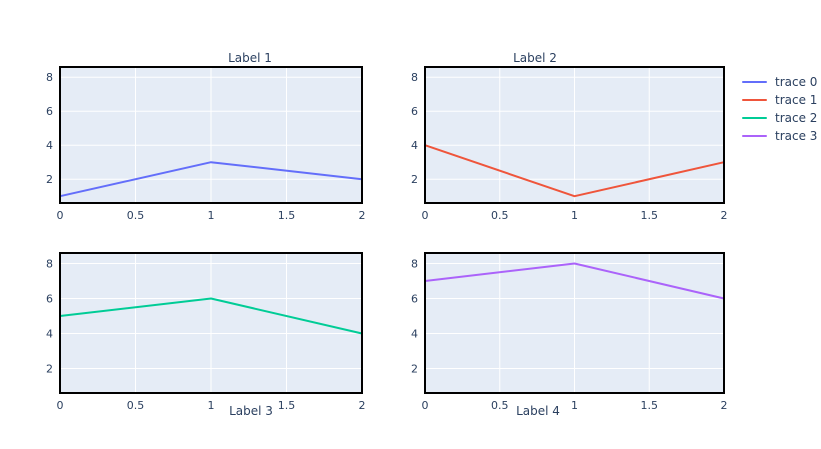 The image size is (821, 449). I want to click on subplot-xaxis-label-3: Label 3, so click(251, 411).